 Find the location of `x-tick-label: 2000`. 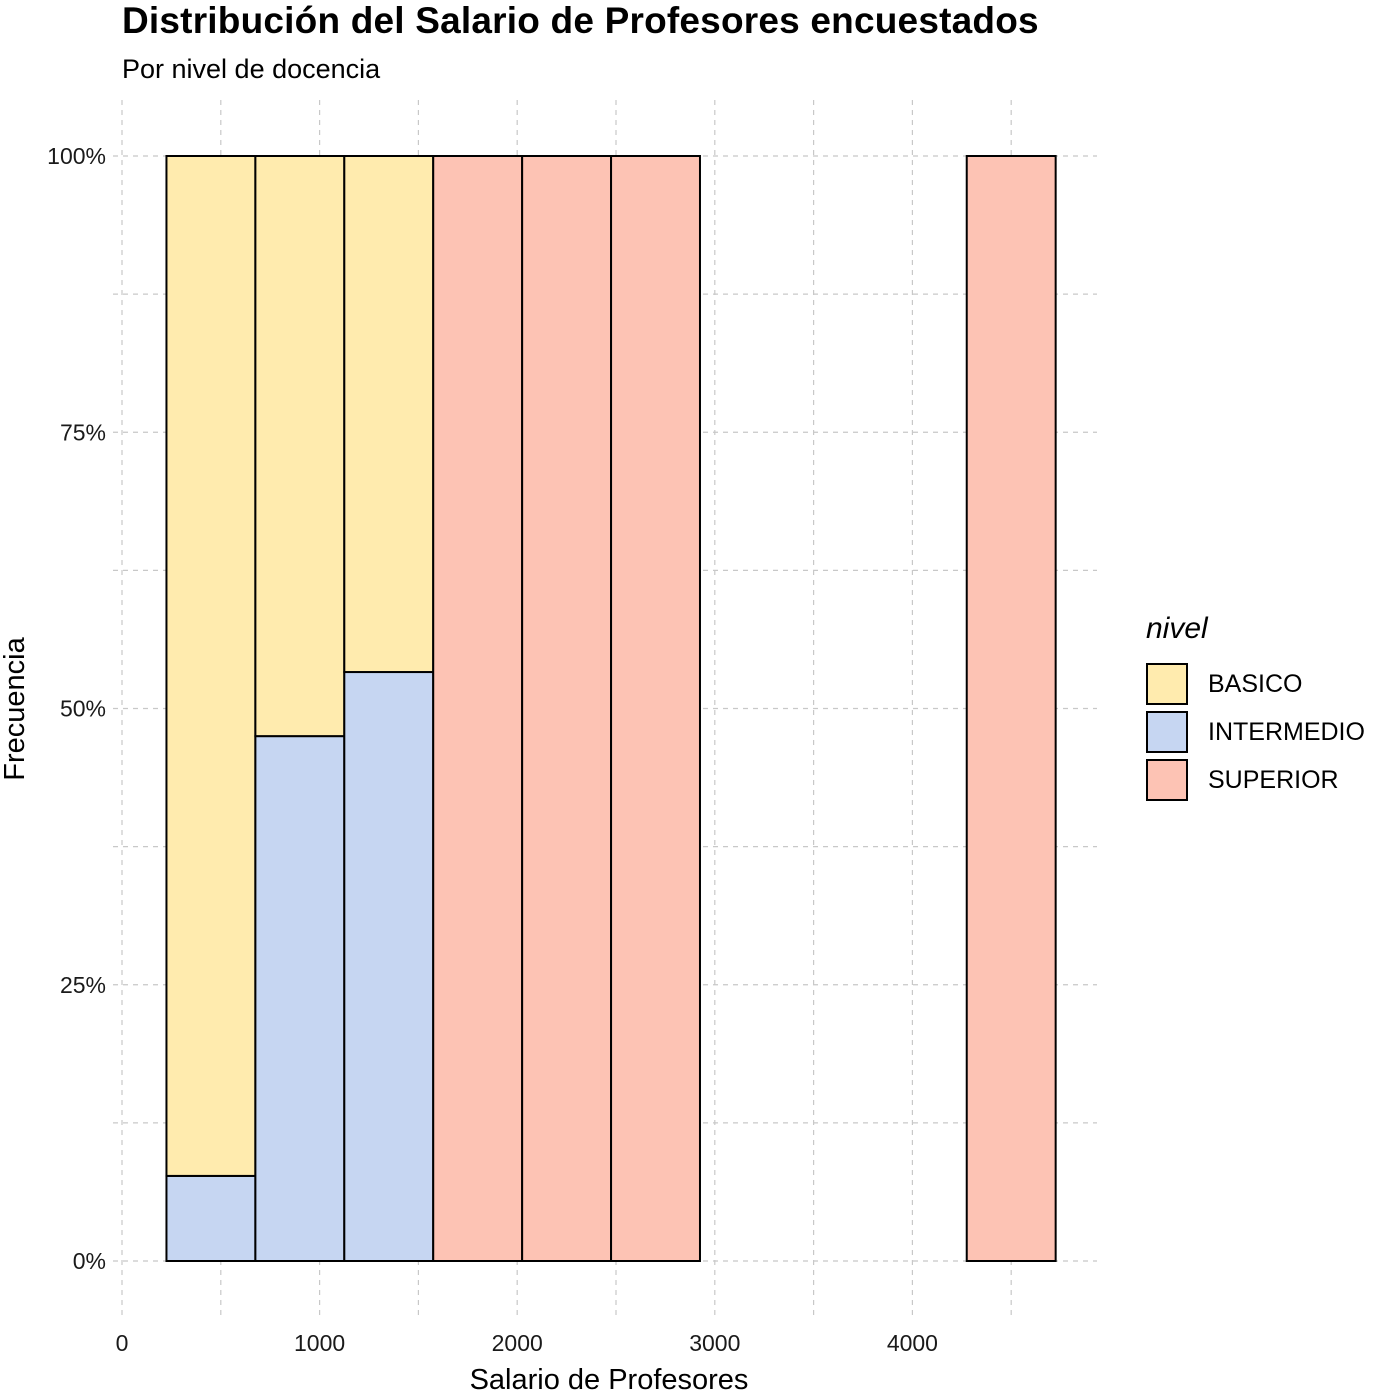

x-tick-label: 2000 is located at coordinates (517, 1343).